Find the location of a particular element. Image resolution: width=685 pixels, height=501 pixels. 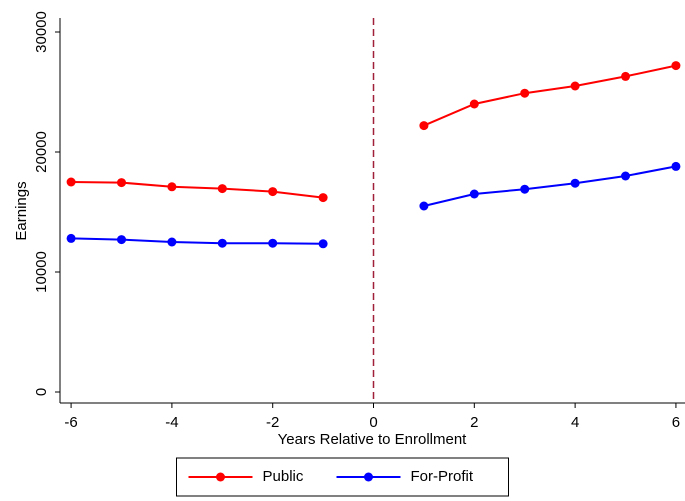

x-tick-label: -6 is located at coordinates (70, 422).